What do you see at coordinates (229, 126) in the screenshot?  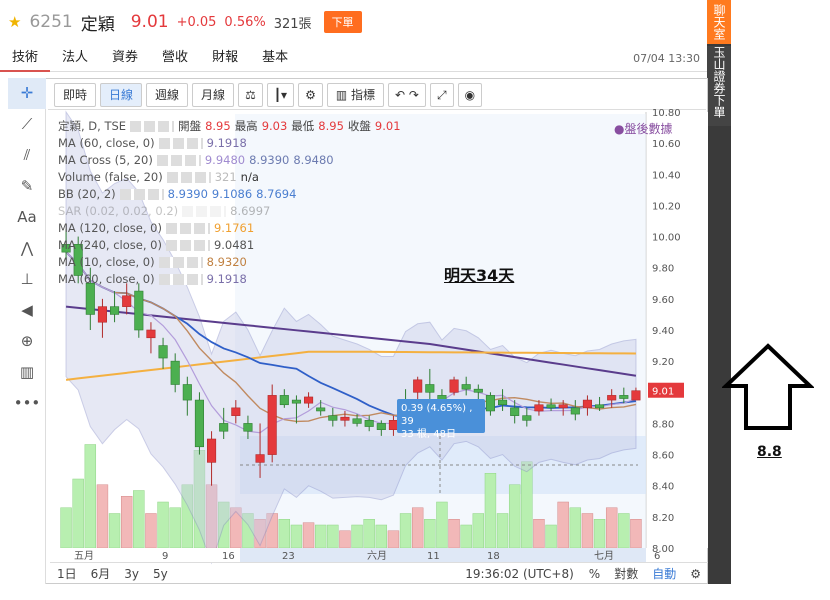 I see `legend-main: 定穎, D, TSE 開盤 8.95 最高 9.03 最低 8.95 收盤 9.01` at bounding box center [229, 126].